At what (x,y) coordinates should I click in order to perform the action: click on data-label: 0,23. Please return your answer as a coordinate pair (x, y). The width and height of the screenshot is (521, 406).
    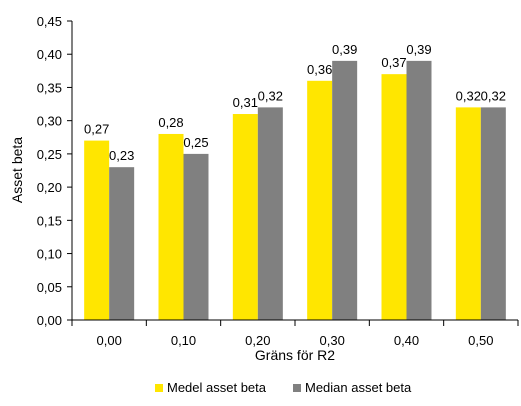
    Looking at the image, I should click on (121, 155).